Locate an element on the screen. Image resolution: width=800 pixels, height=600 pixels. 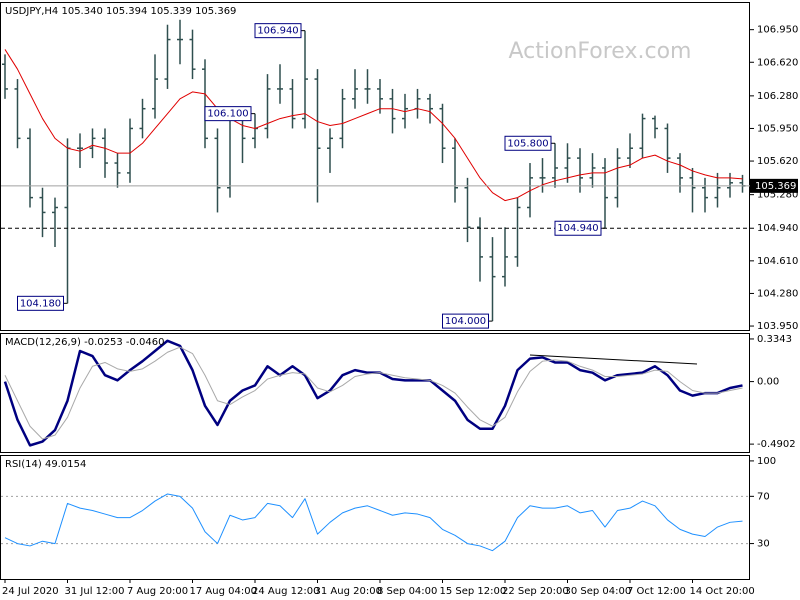
x-tick-label: 30 Sep 04:00 is located at coordinates (598, 591).